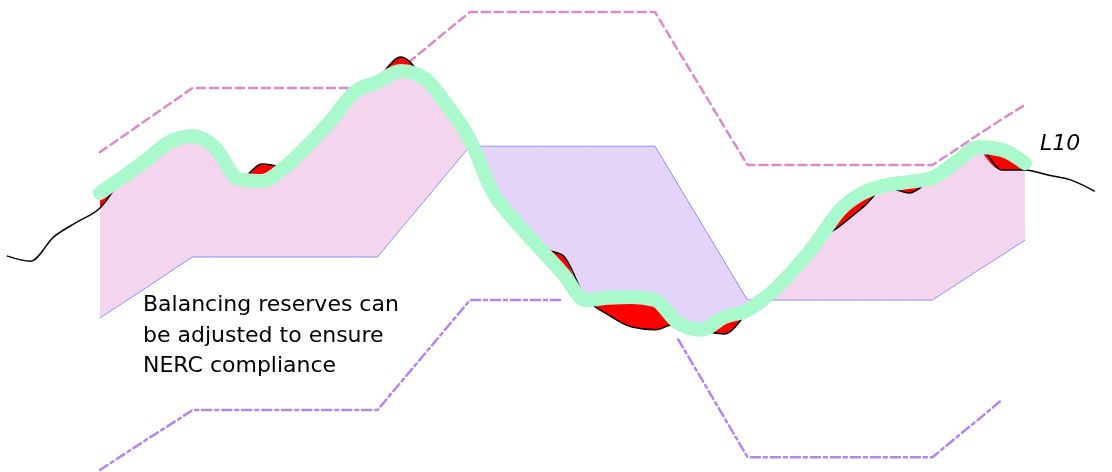 The height and width of the screenshot is (472, 1112). What do you see at coordinates (271, 334) in the screenshot?
I see `annotation: Balancing reserves can be adjusted to ensure NERC compliance` at bounding box center [271, 334].